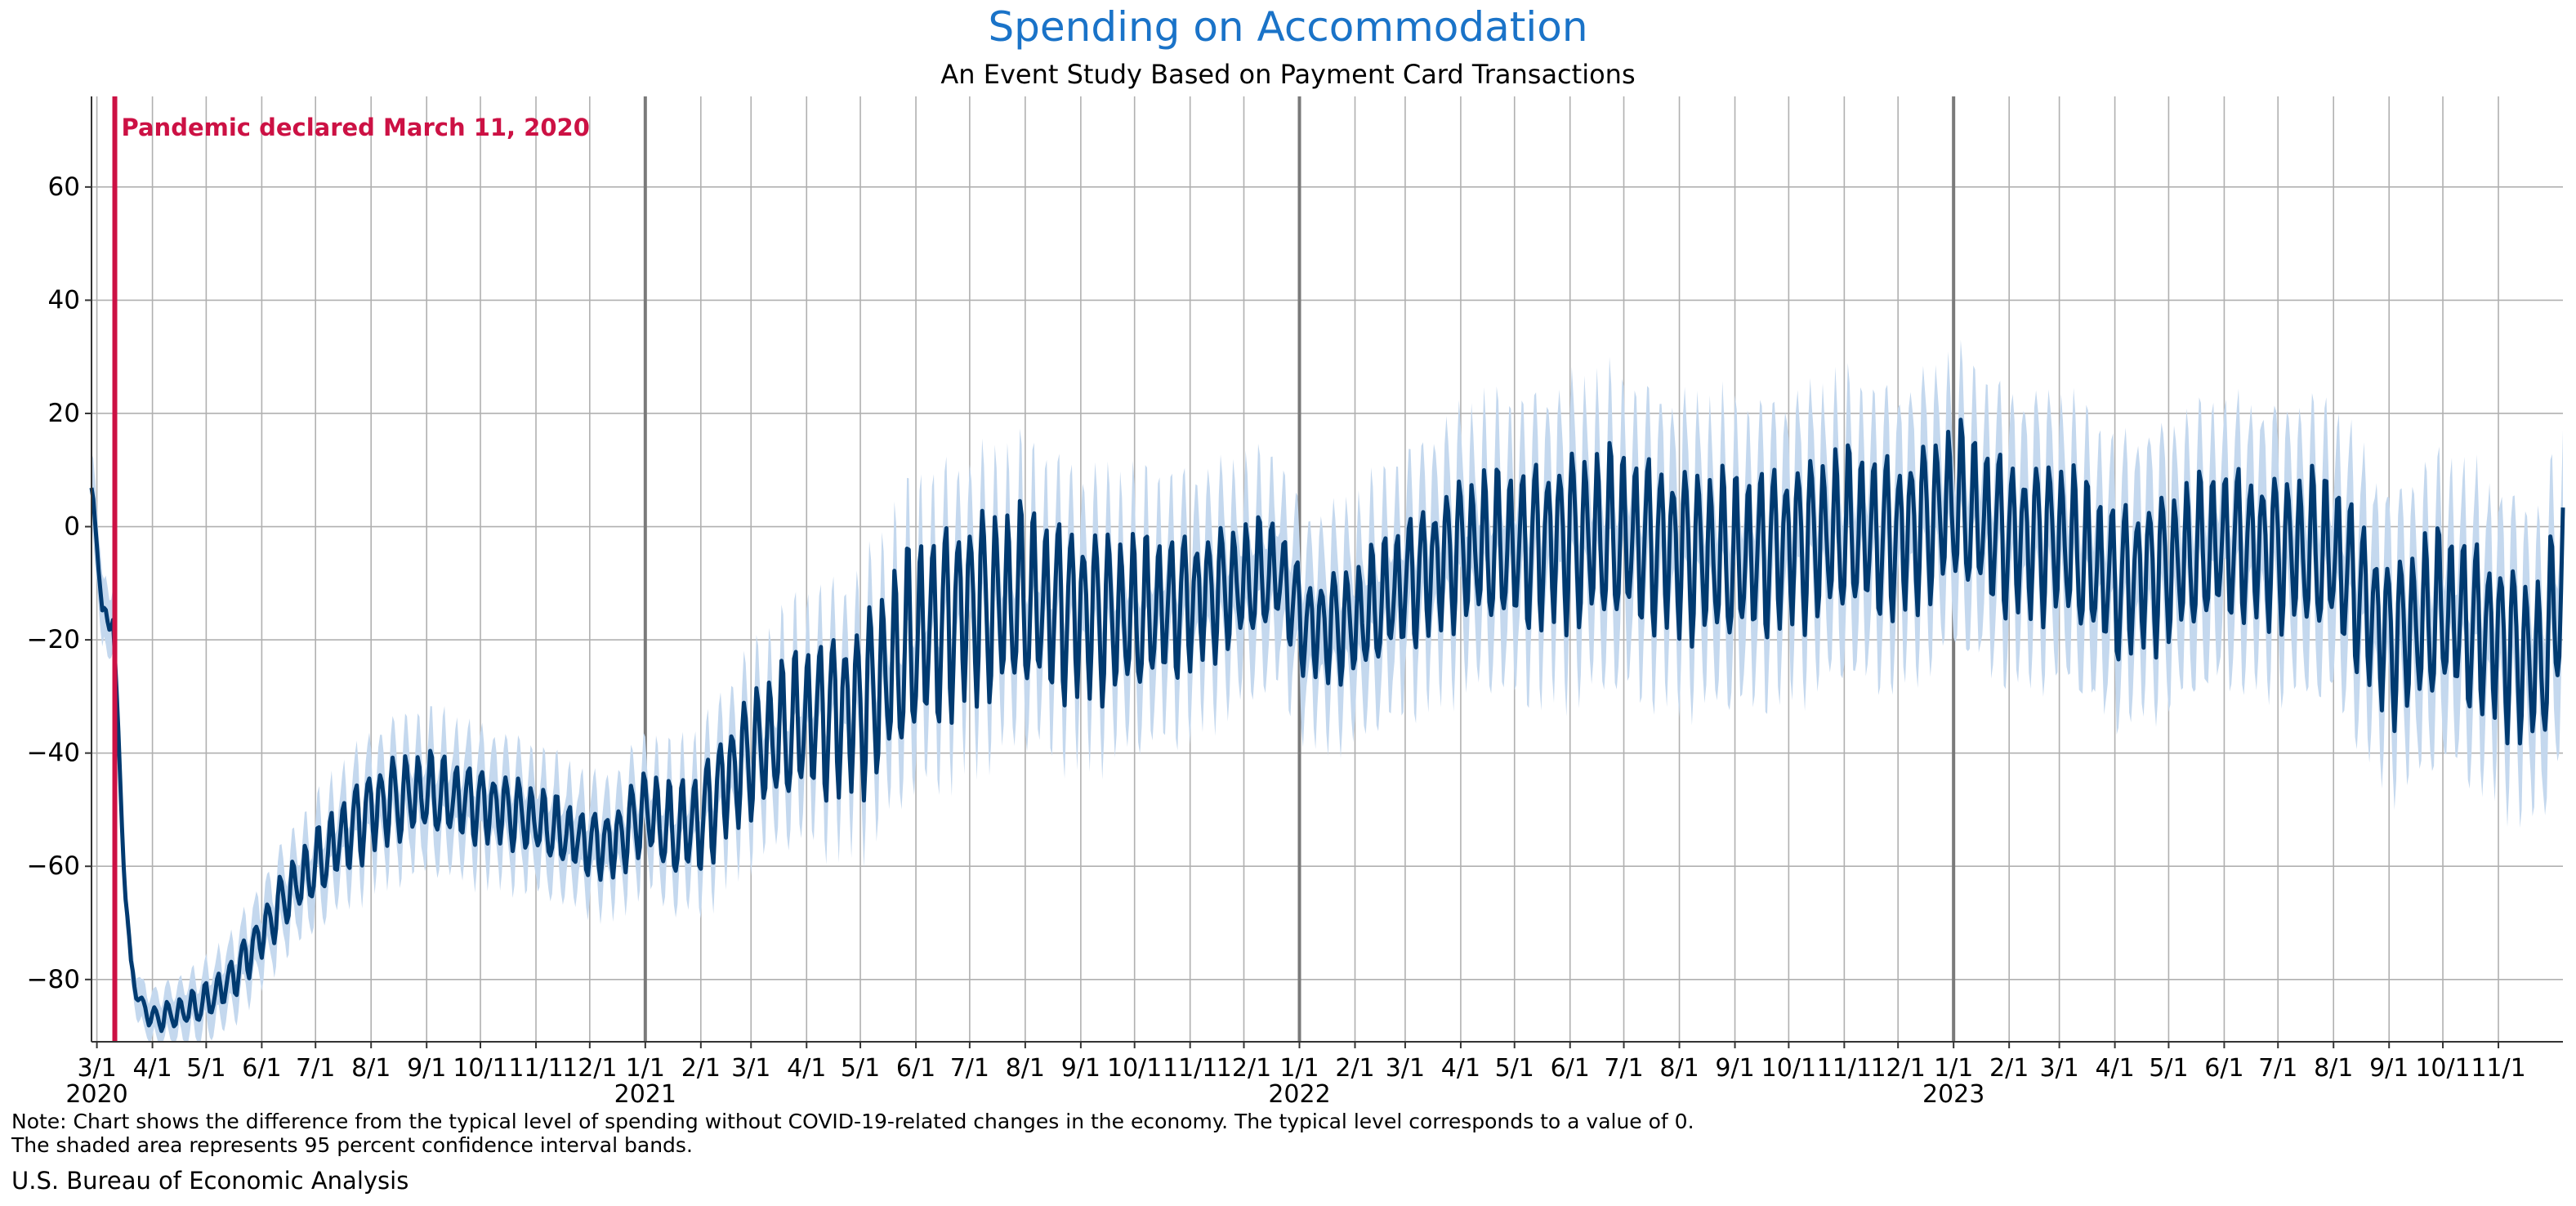 This screenshot has width=2576, height=1206. Describe the element at coordinates (1299, 1094) in the screenshot. I see `x-year-label: 2022` at that location.